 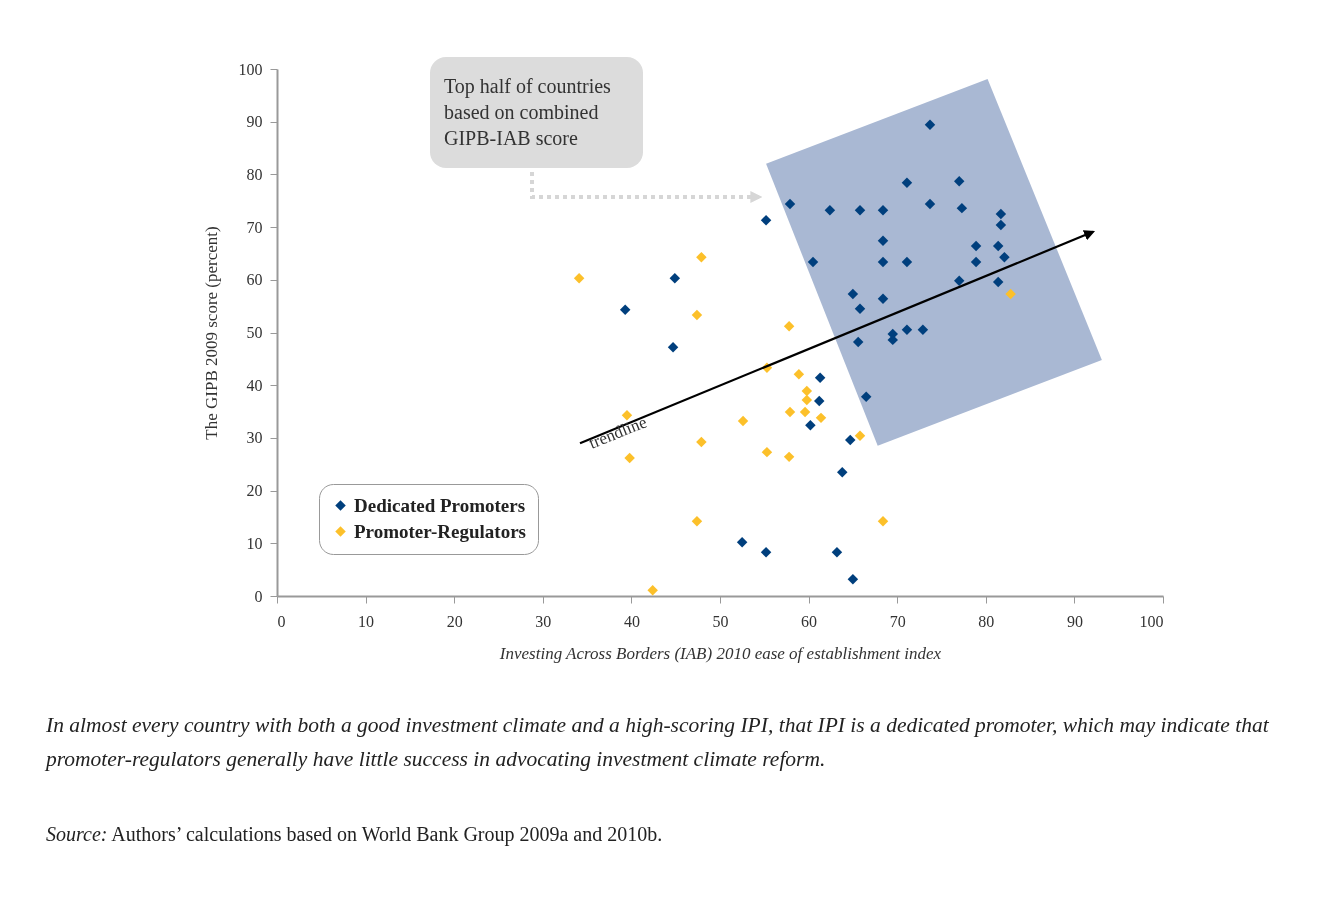 What do you see at coordinates (720, 653) in the screenshot?
I see `x-axis-title: Investing Across Borders (IAB) 2010 ease of establishment index` at bounding box center [720, 653].